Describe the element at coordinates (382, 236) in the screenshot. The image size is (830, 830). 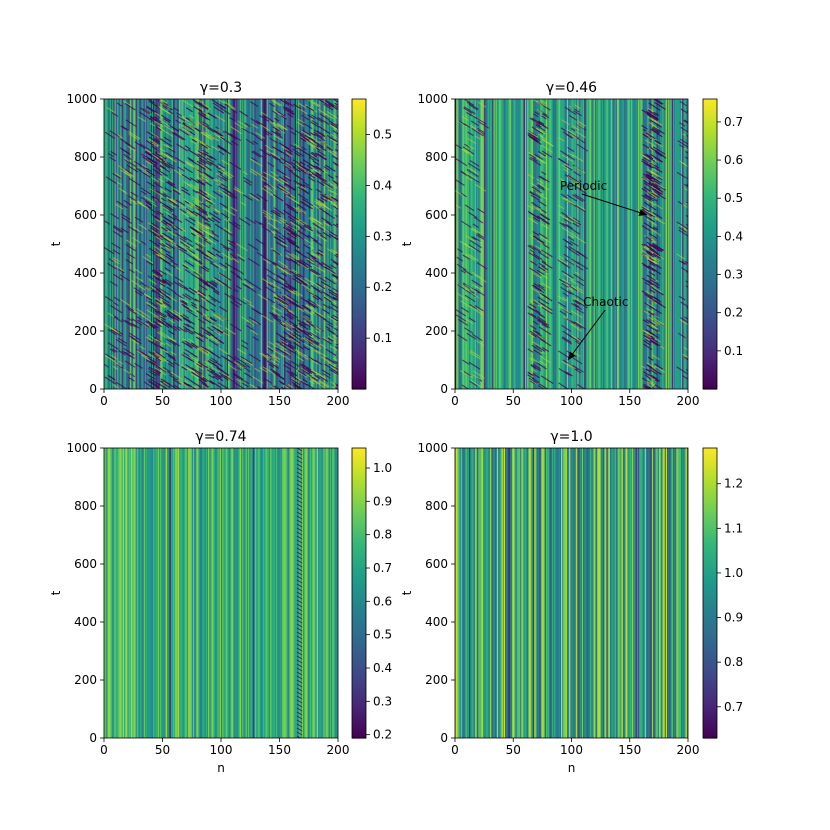
I see `colorbar-tick-label: 0.3` at that location.